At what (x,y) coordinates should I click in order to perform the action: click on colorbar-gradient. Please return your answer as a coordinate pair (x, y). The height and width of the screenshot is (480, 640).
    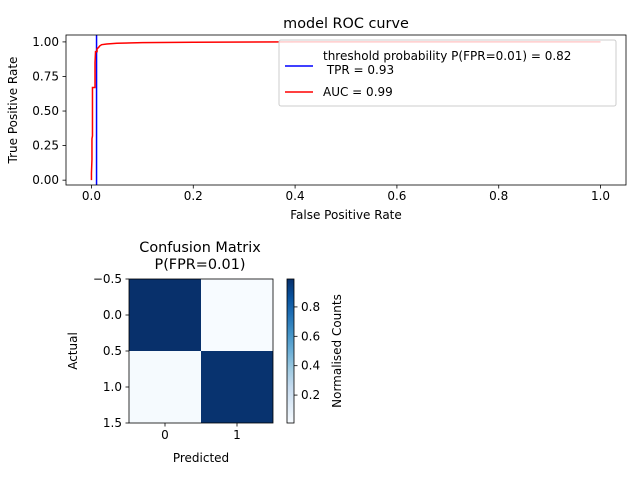
    Looking at the image, I should click on (290, 351).